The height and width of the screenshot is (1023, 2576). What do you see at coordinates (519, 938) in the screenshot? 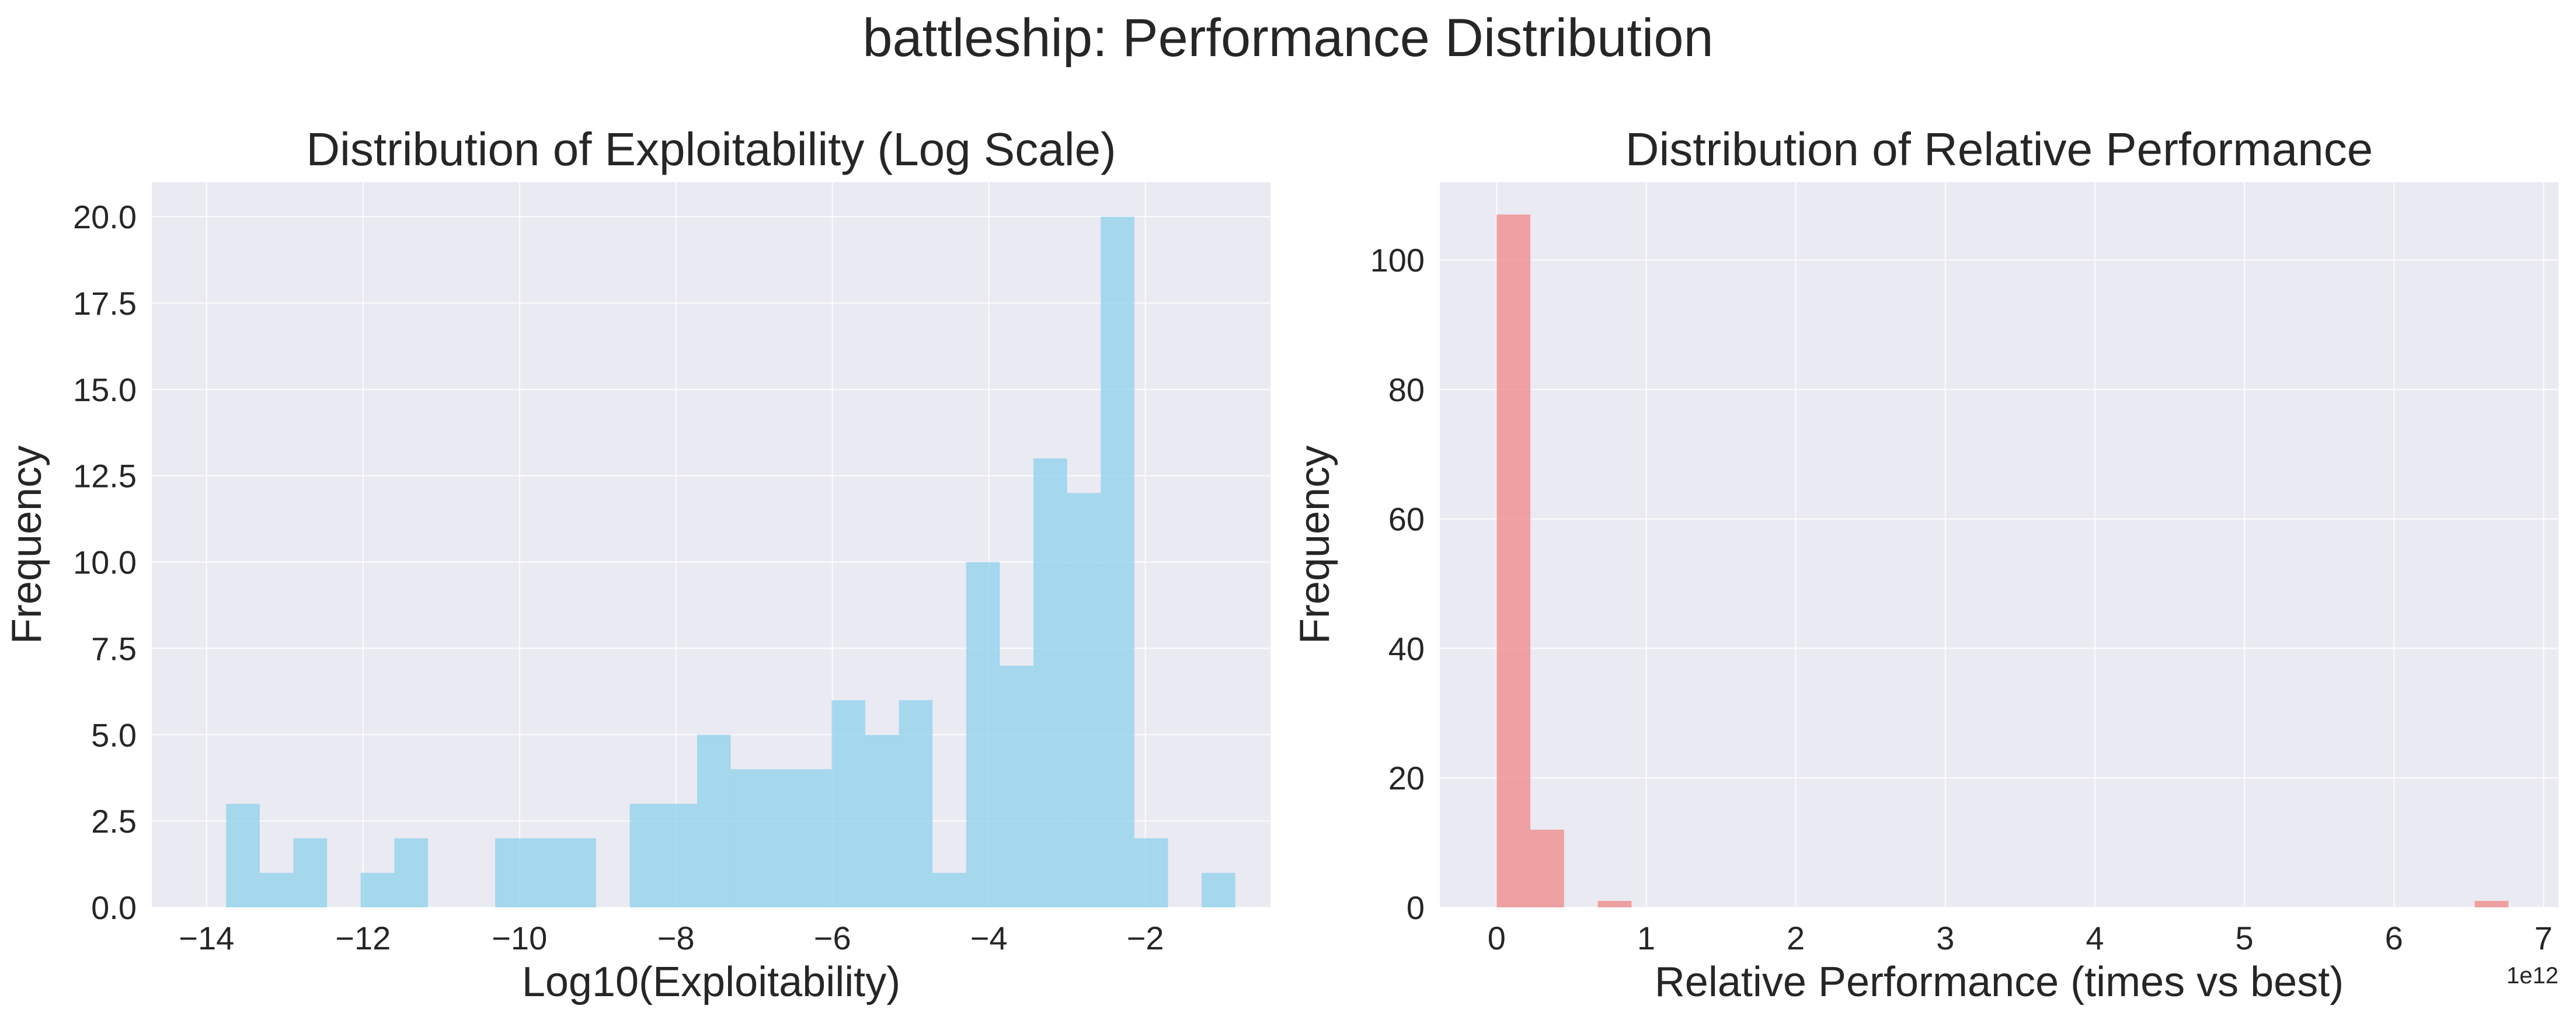
I see `x-tick-label: −10` at bounding box center [519, 938].